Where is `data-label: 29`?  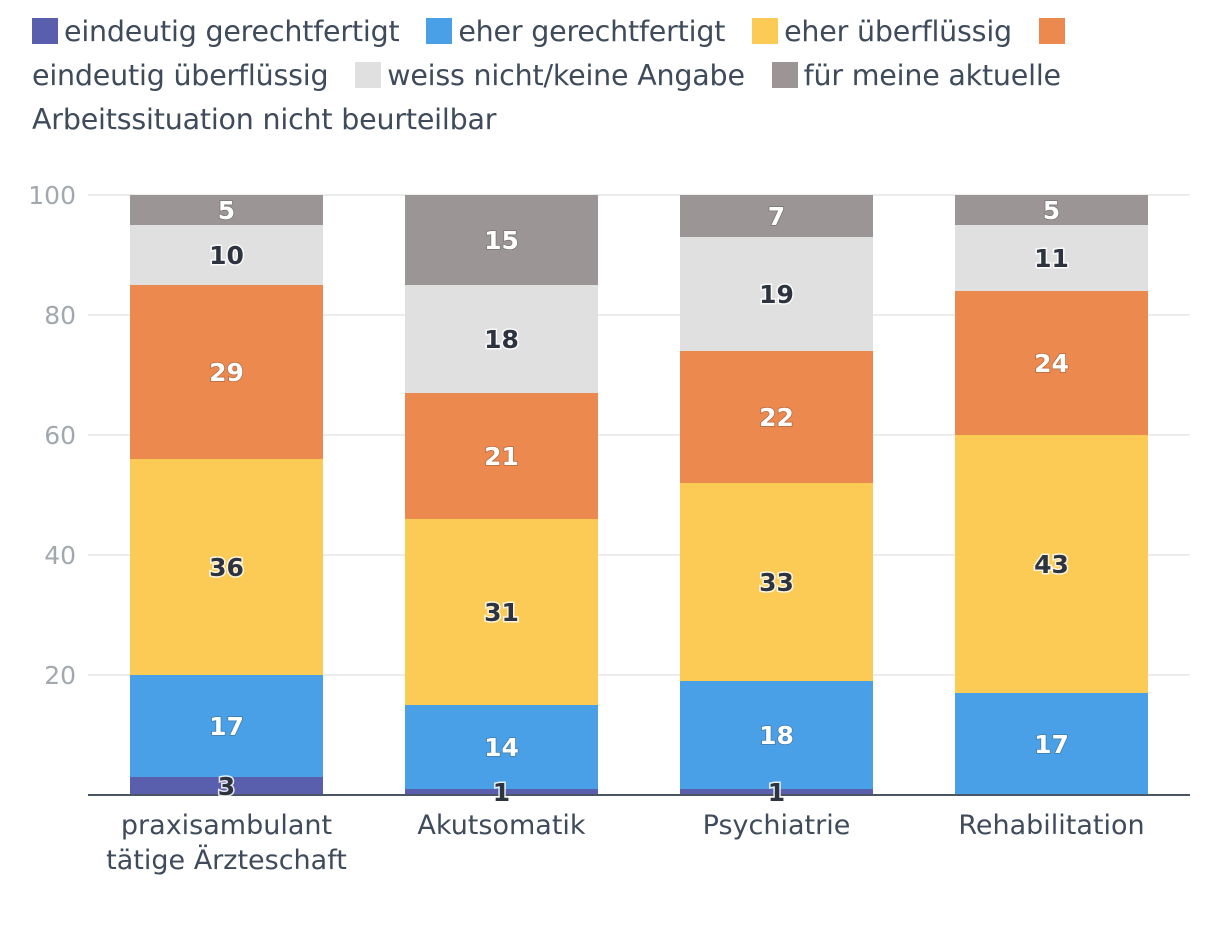
data-label: 29 is located at coordinates (226, 372).